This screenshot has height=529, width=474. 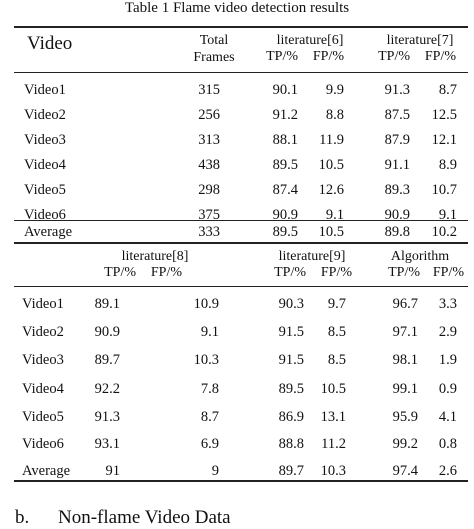 I want to click on table2-cell-video-name: Video2, so click(x=43, y=332).